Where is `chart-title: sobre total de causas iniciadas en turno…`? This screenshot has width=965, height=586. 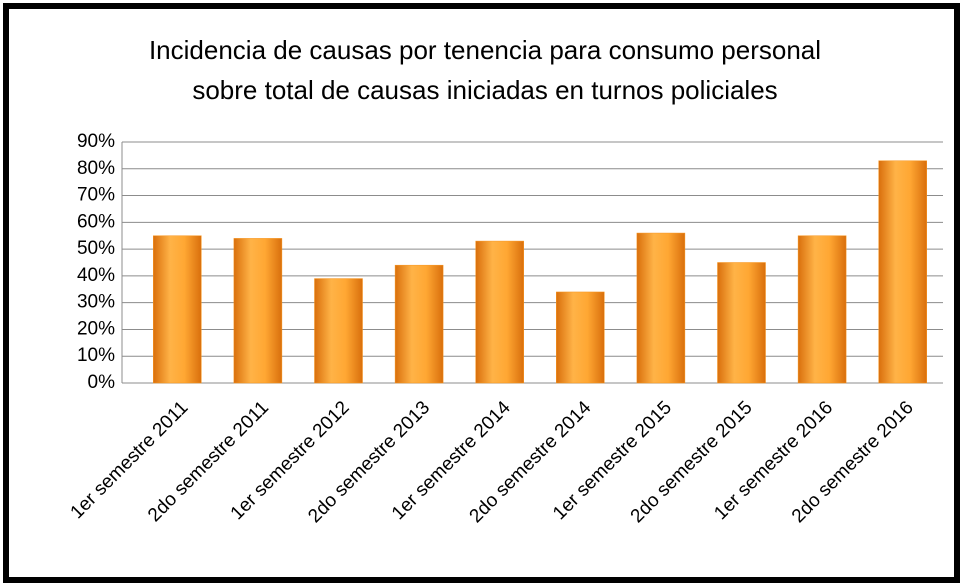 chart-title: sobre total de causas iniciadas en turno… is located at coordinates (484, 90).